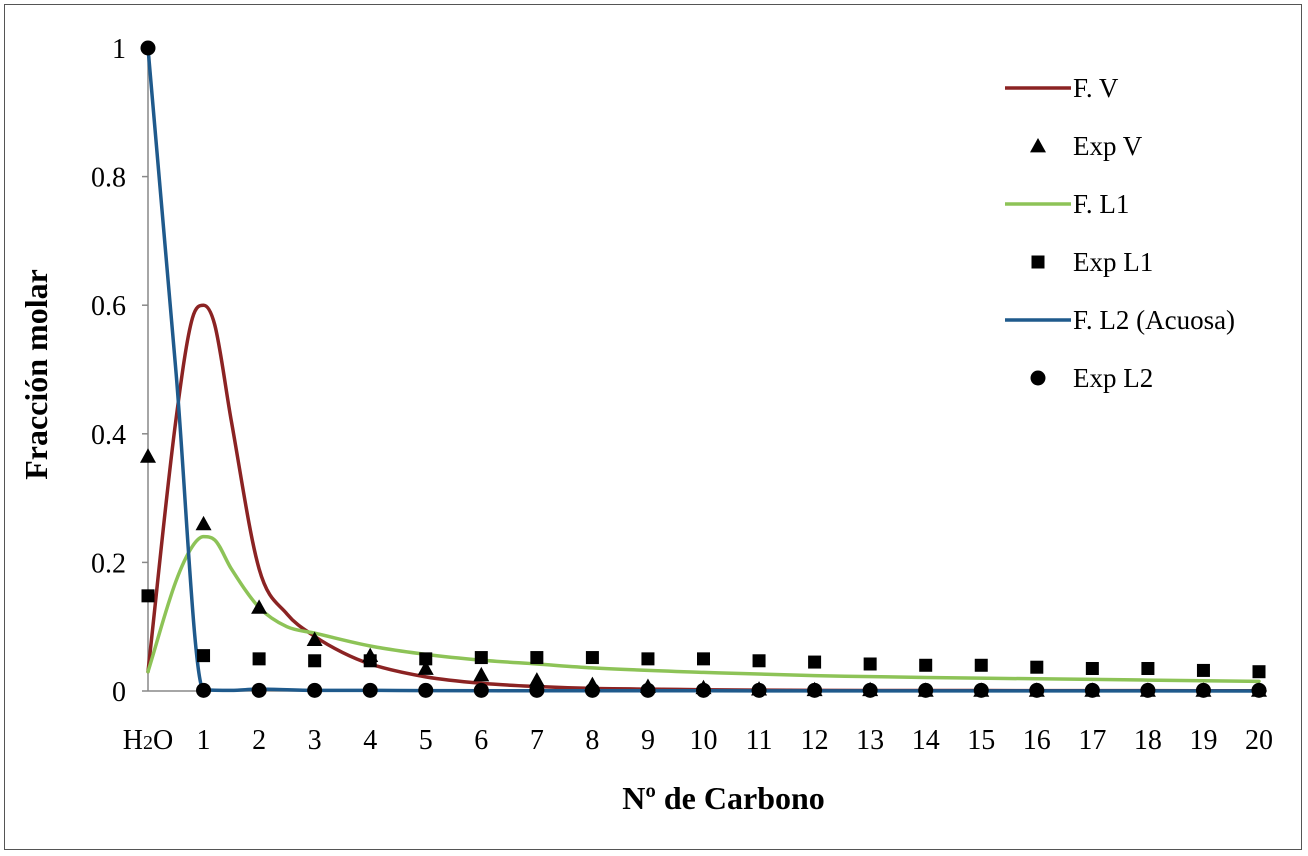 This screenshot has width=1308, height=856. I want to click on legend-label: Exp V, so click(1108, 146).